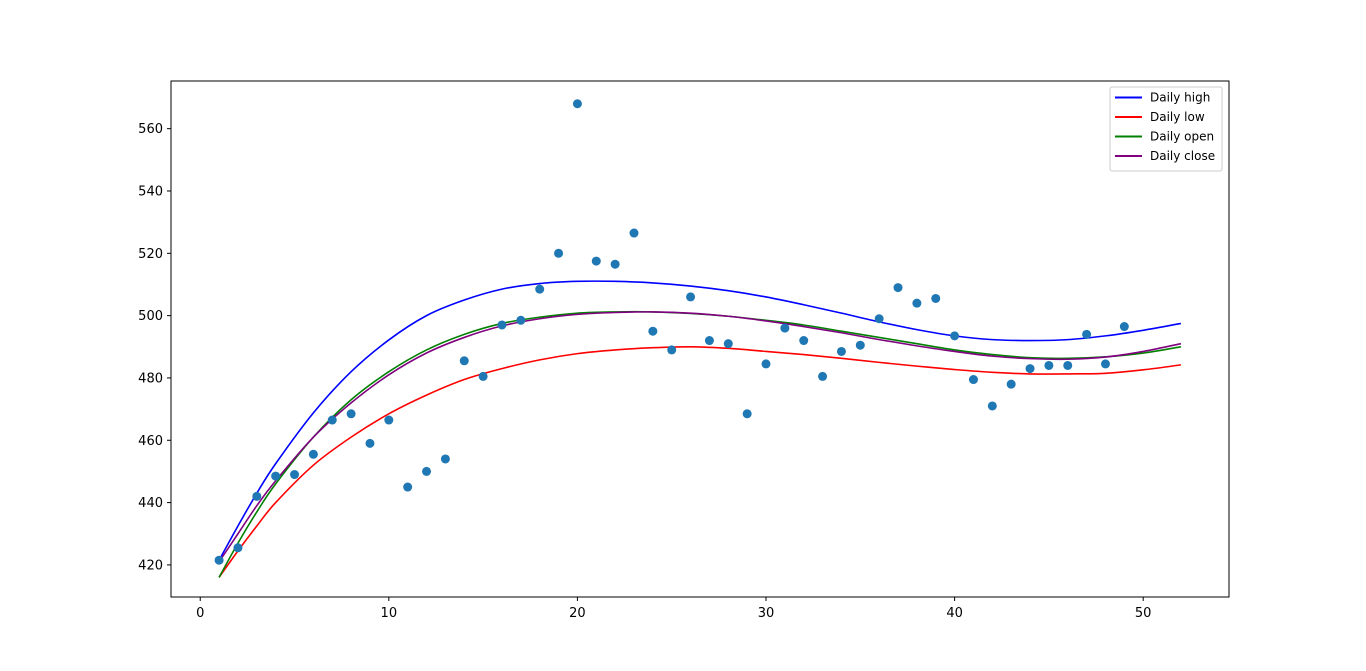  What do you see at coordinates (150, 316) in the screenshot?
I see `y-tick-label: 500` at bounding box center [150, 316].